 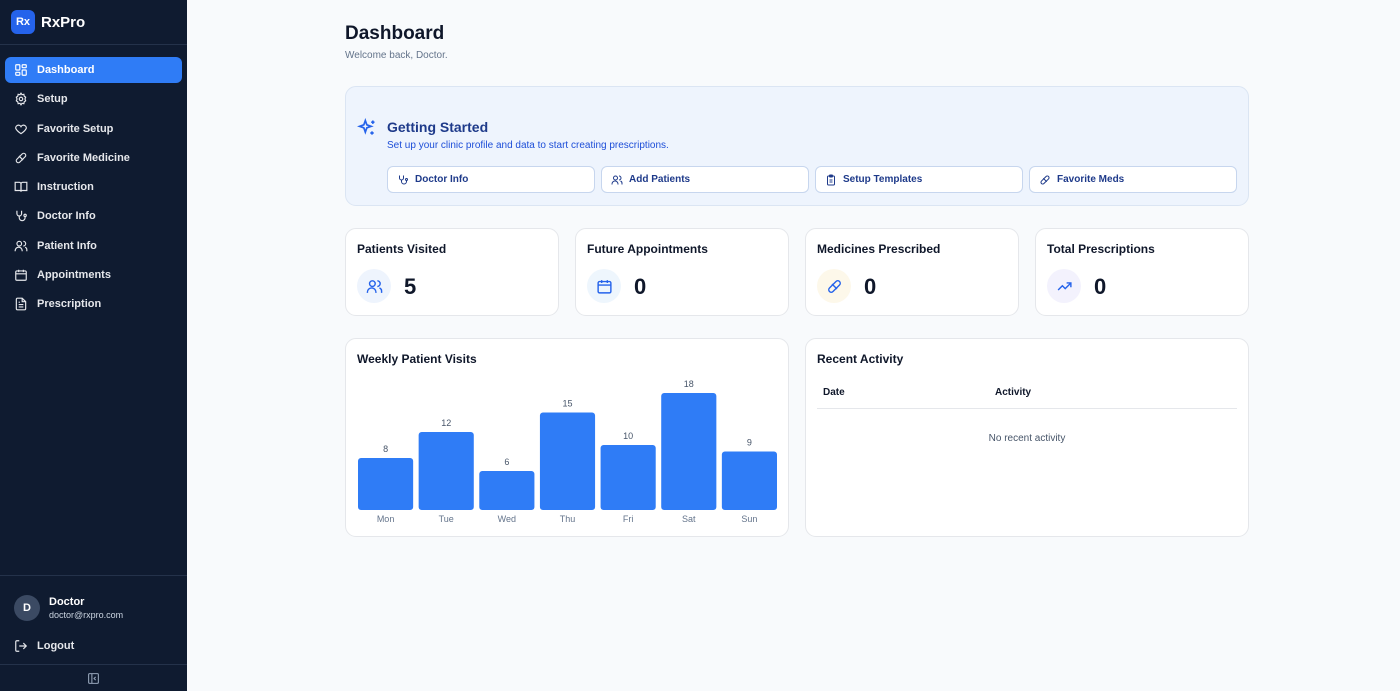 What do you see at coordinates (417, 359) in the screenshot?
I see `chart-title: Weekly Patient Visits` at bounding box center [417, 359].